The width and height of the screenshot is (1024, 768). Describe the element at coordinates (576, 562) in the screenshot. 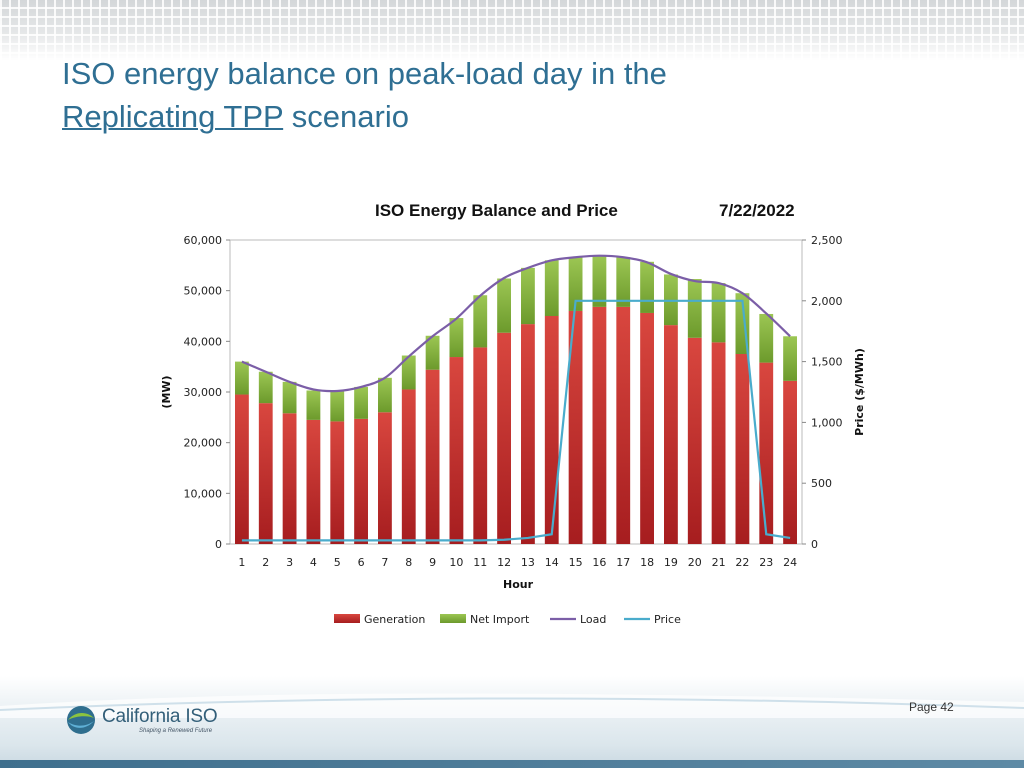

I see `x-tick-label: 15` at that location.